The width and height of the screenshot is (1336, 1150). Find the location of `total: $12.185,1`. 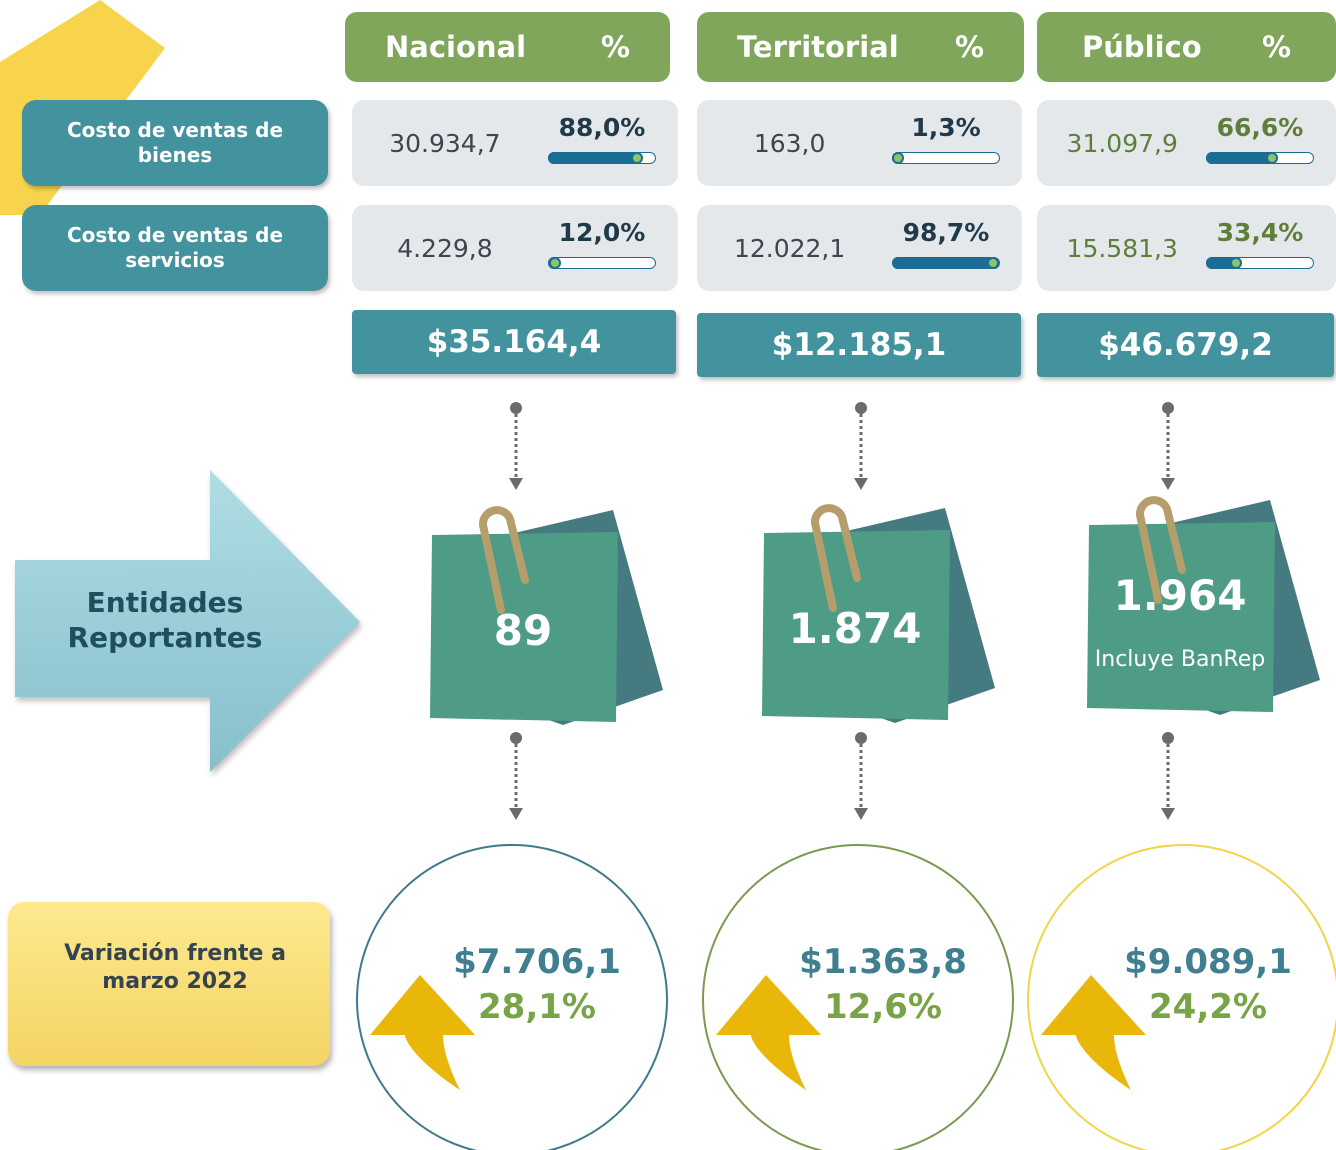

total: $12.185,1 is located at coordinates (859, 345).